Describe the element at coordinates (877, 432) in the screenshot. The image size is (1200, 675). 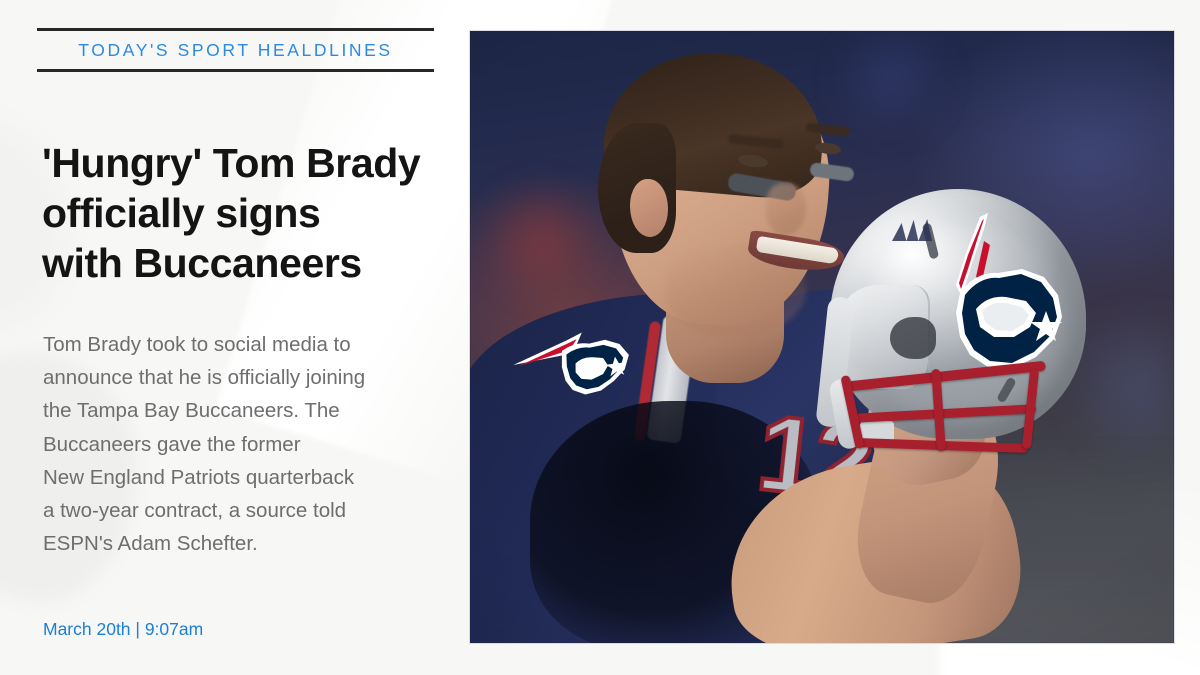
I see `helmet-chinstrap-clip` at that location.